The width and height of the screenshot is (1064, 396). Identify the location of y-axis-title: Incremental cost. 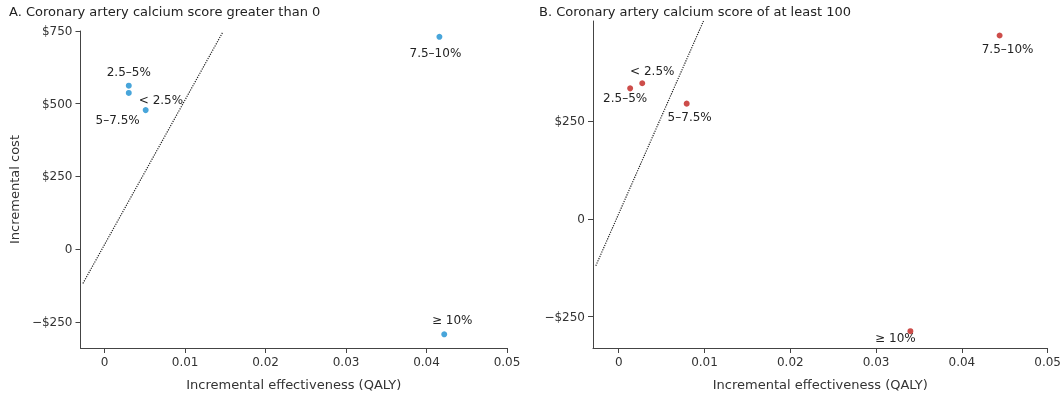
(14, 189).